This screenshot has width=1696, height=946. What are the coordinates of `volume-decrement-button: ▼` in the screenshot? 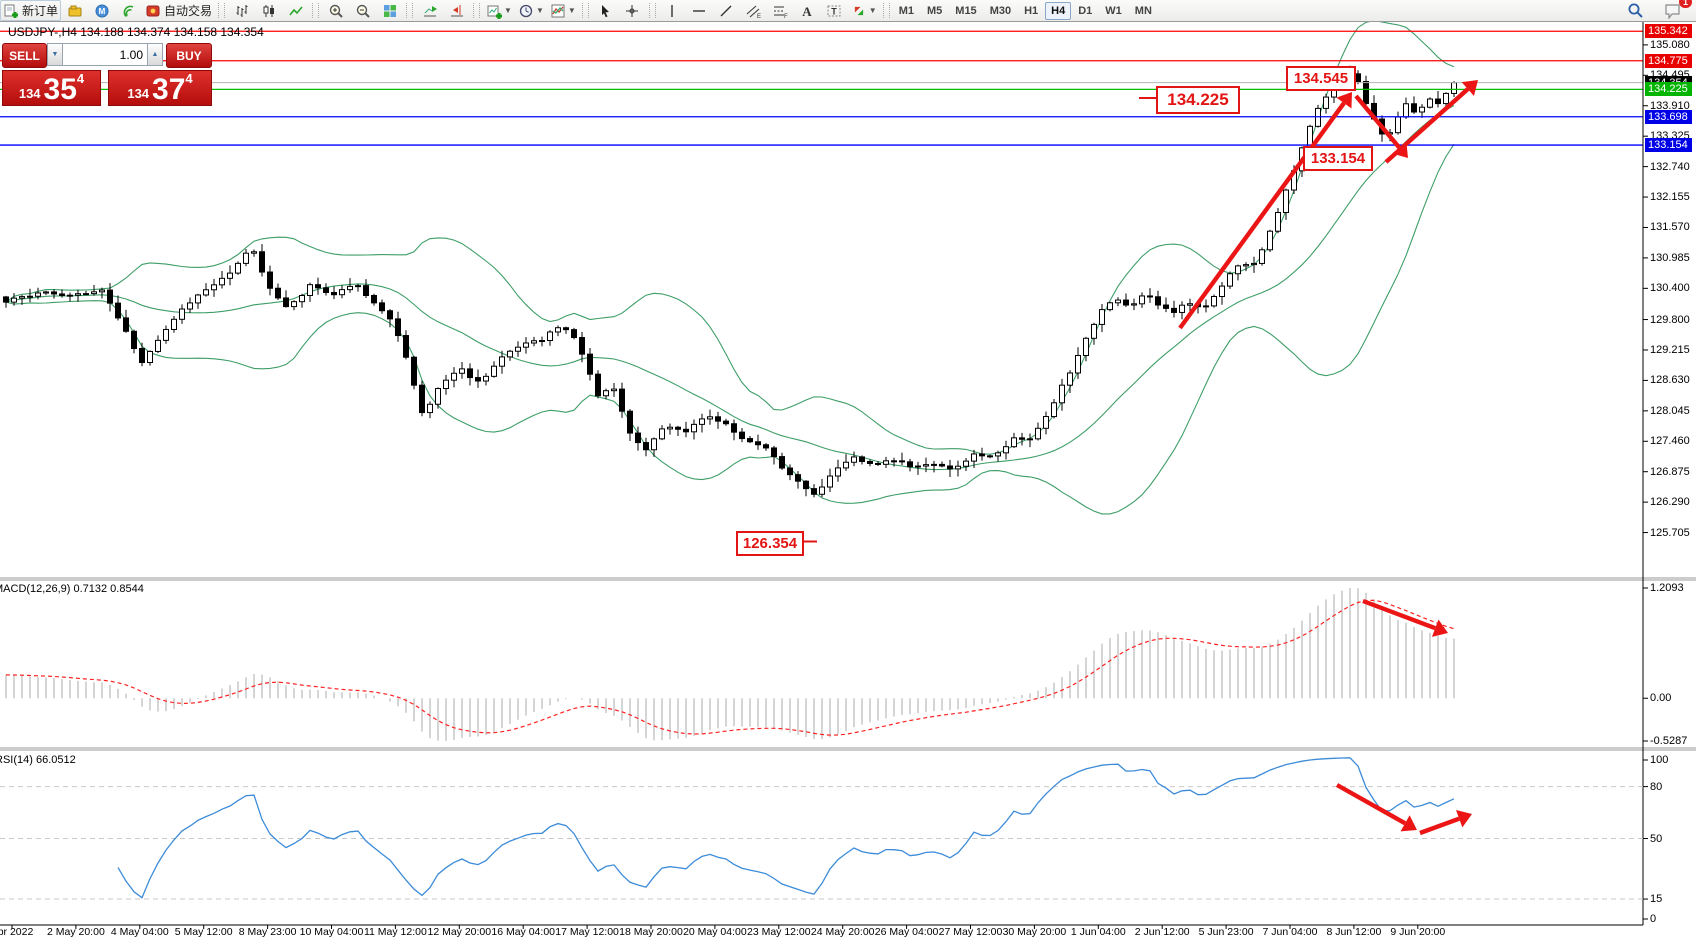 It's located at (55, 54).